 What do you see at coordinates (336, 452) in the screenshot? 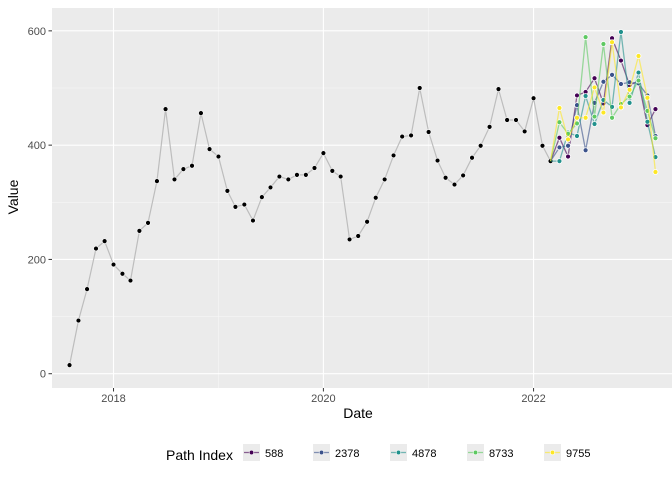
I see `legend-item-2378: 2378` at bounding box center [336, 452].